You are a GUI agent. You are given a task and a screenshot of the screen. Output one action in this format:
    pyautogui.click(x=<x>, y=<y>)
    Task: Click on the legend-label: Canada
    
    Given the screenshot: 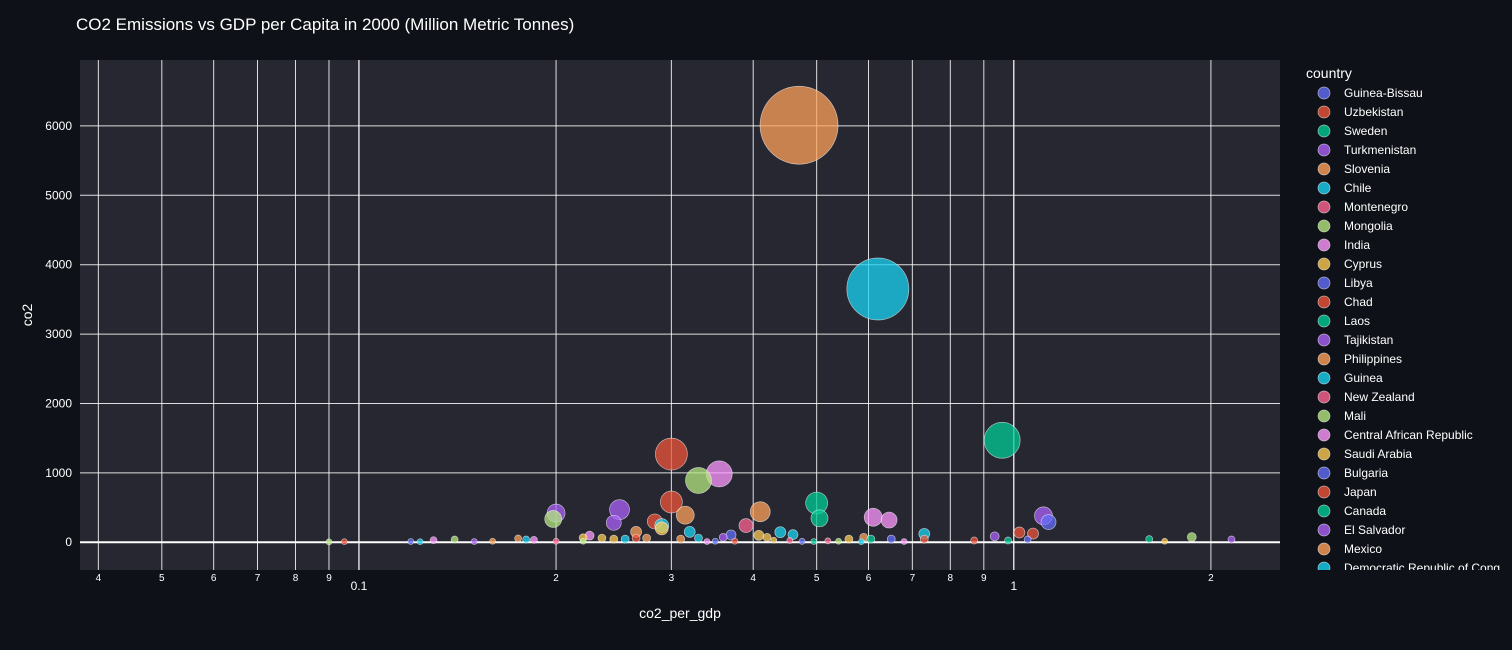 What is the action you would take?
    pyautogui.click(x=1365, y=511)
    